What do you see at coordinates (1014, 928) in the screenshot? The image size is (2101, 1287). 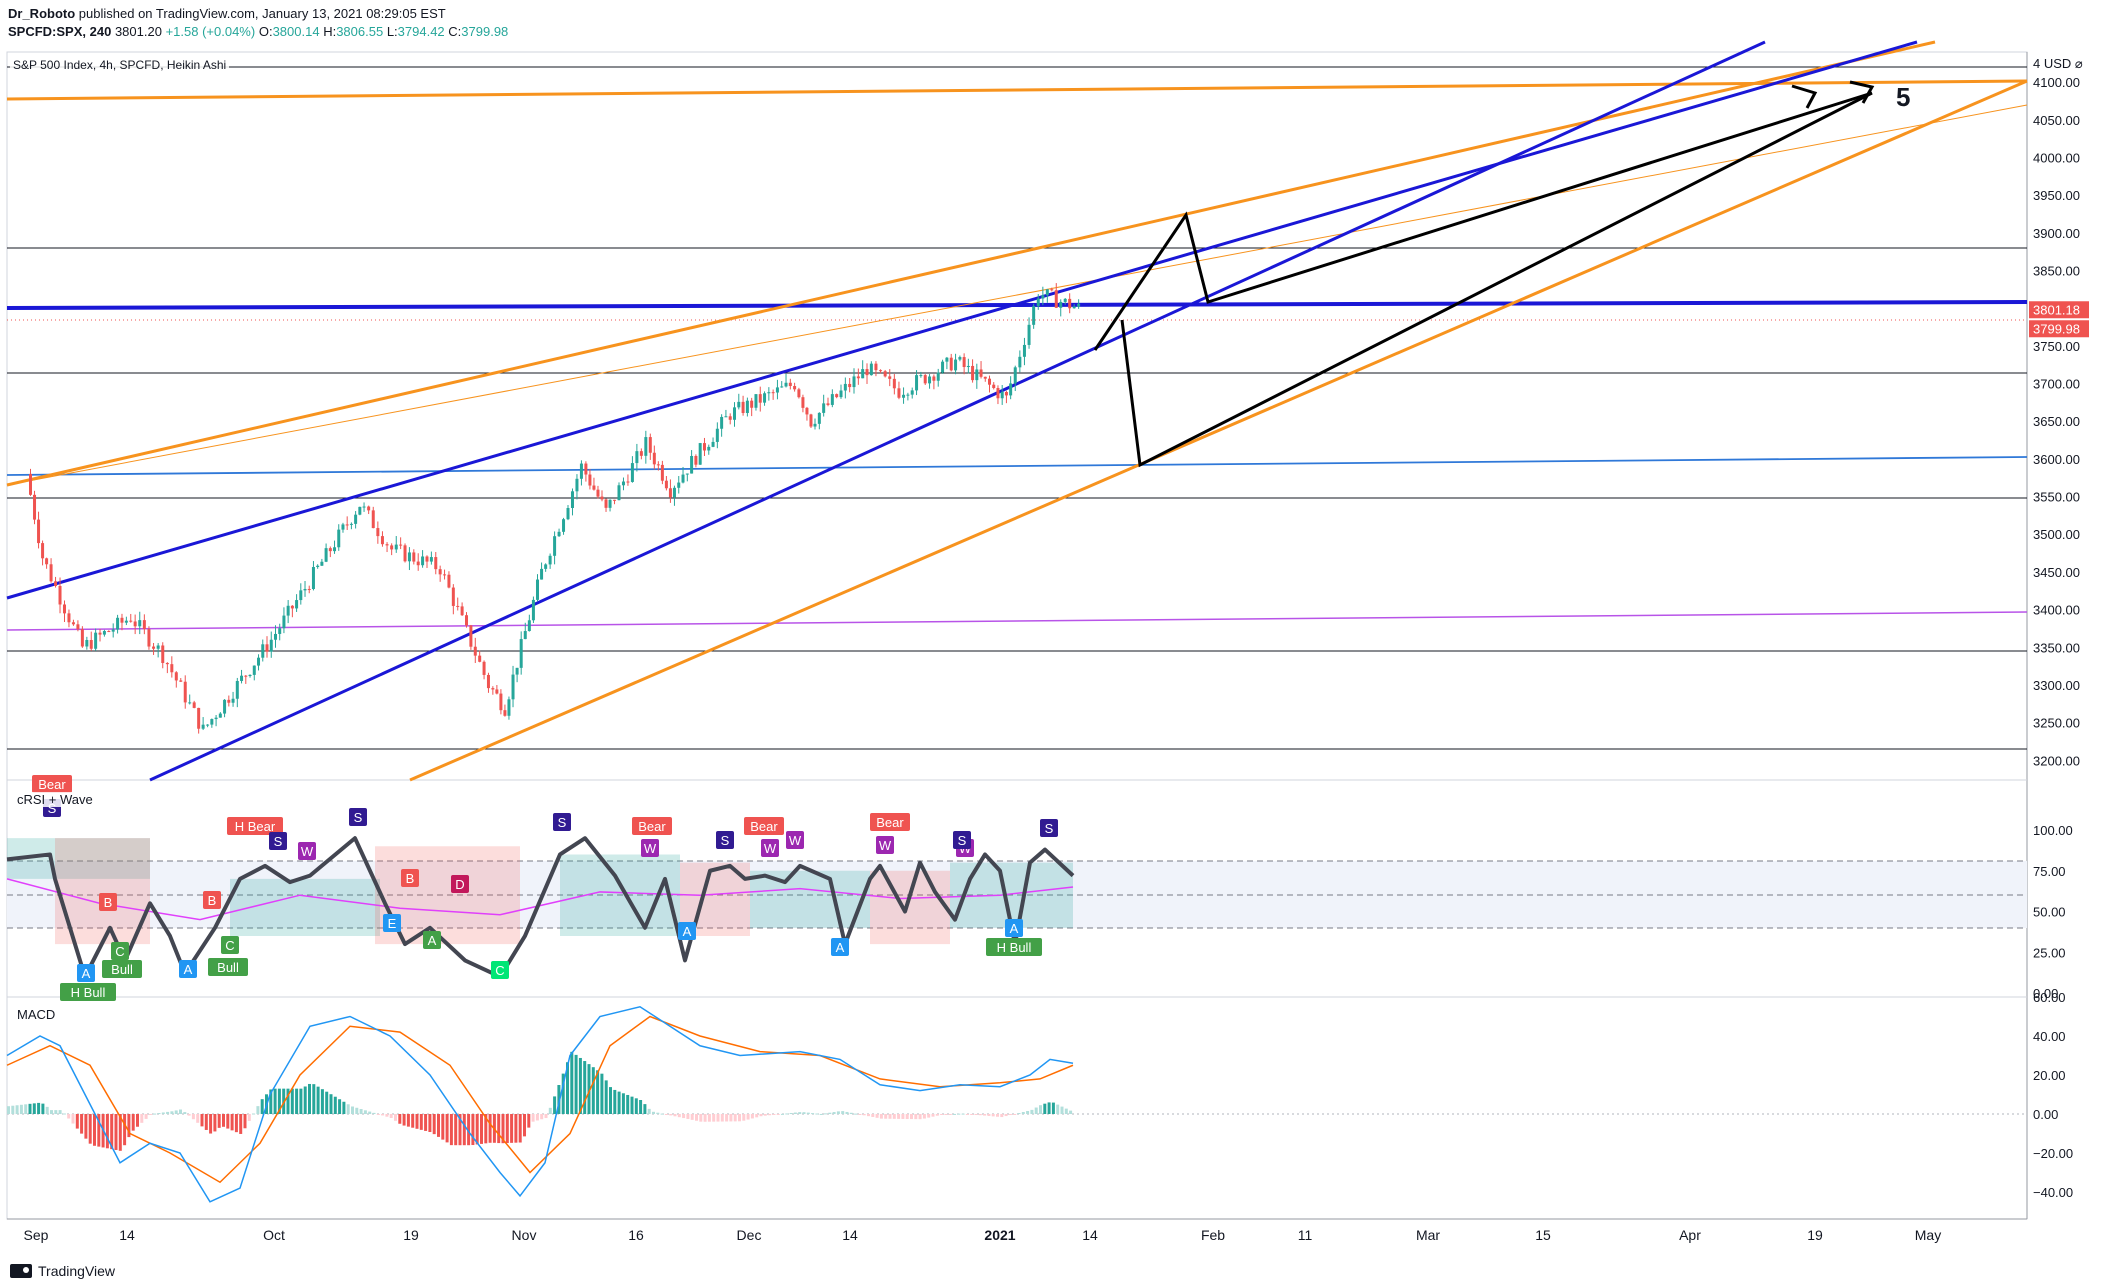 I see `rsi-signal-label: A` at bounding box center [1014, 928].